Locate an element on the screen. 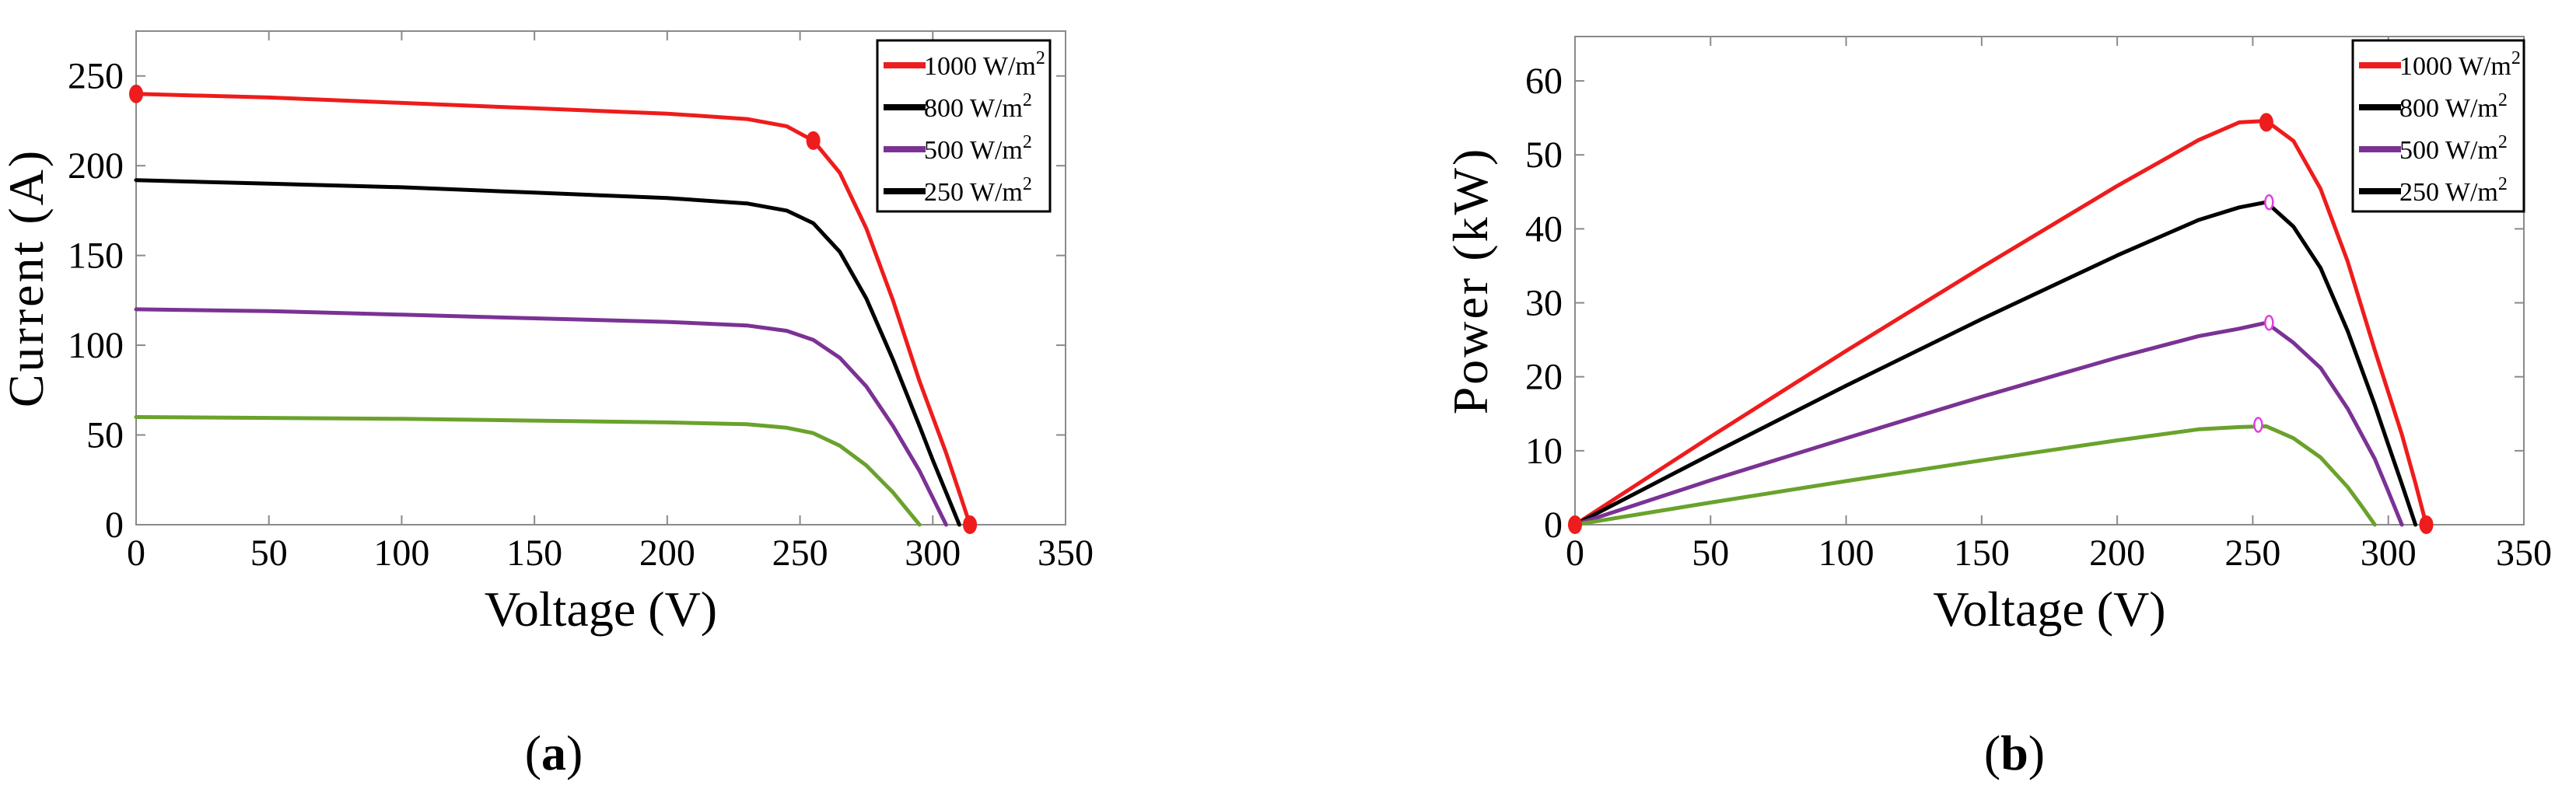  y-tick-label: 200 is located at coordinates (96, 166).